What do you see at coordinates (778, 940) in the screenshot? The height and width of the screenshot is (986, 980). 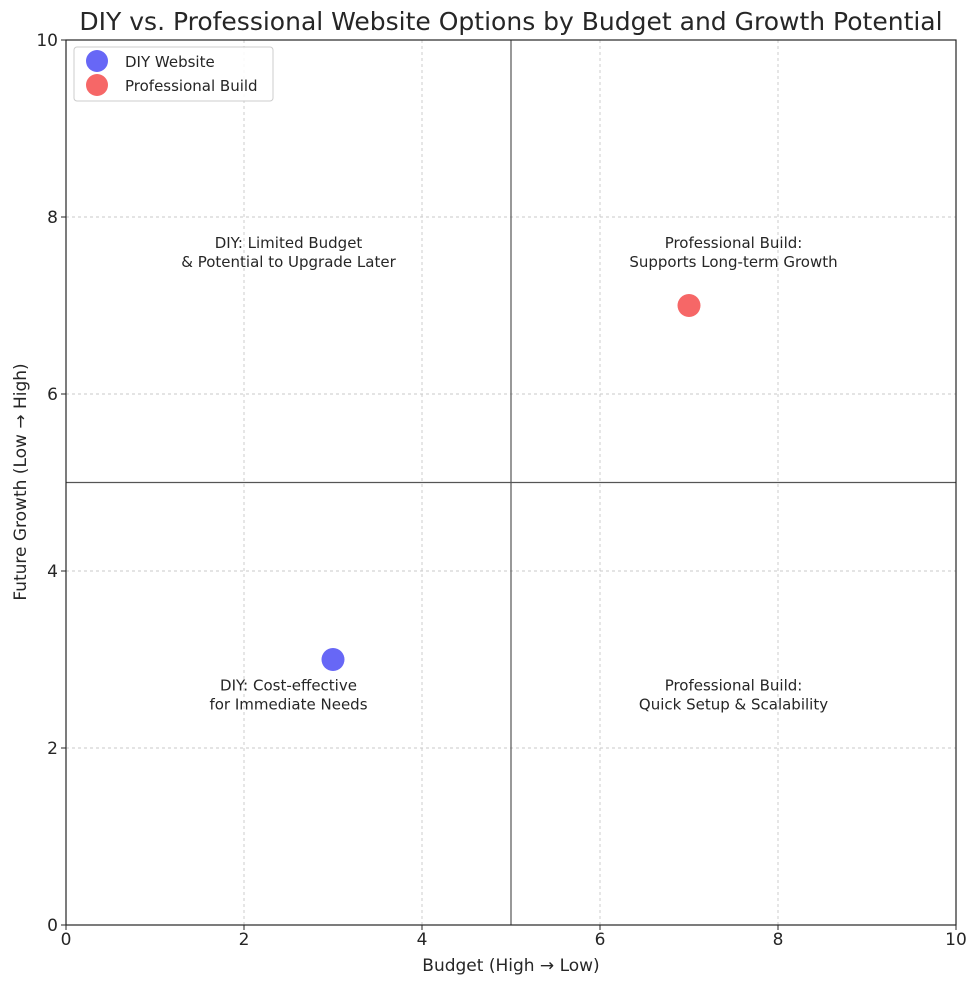 I see `x-tick-label: 8` at bounding box center [778, 940].